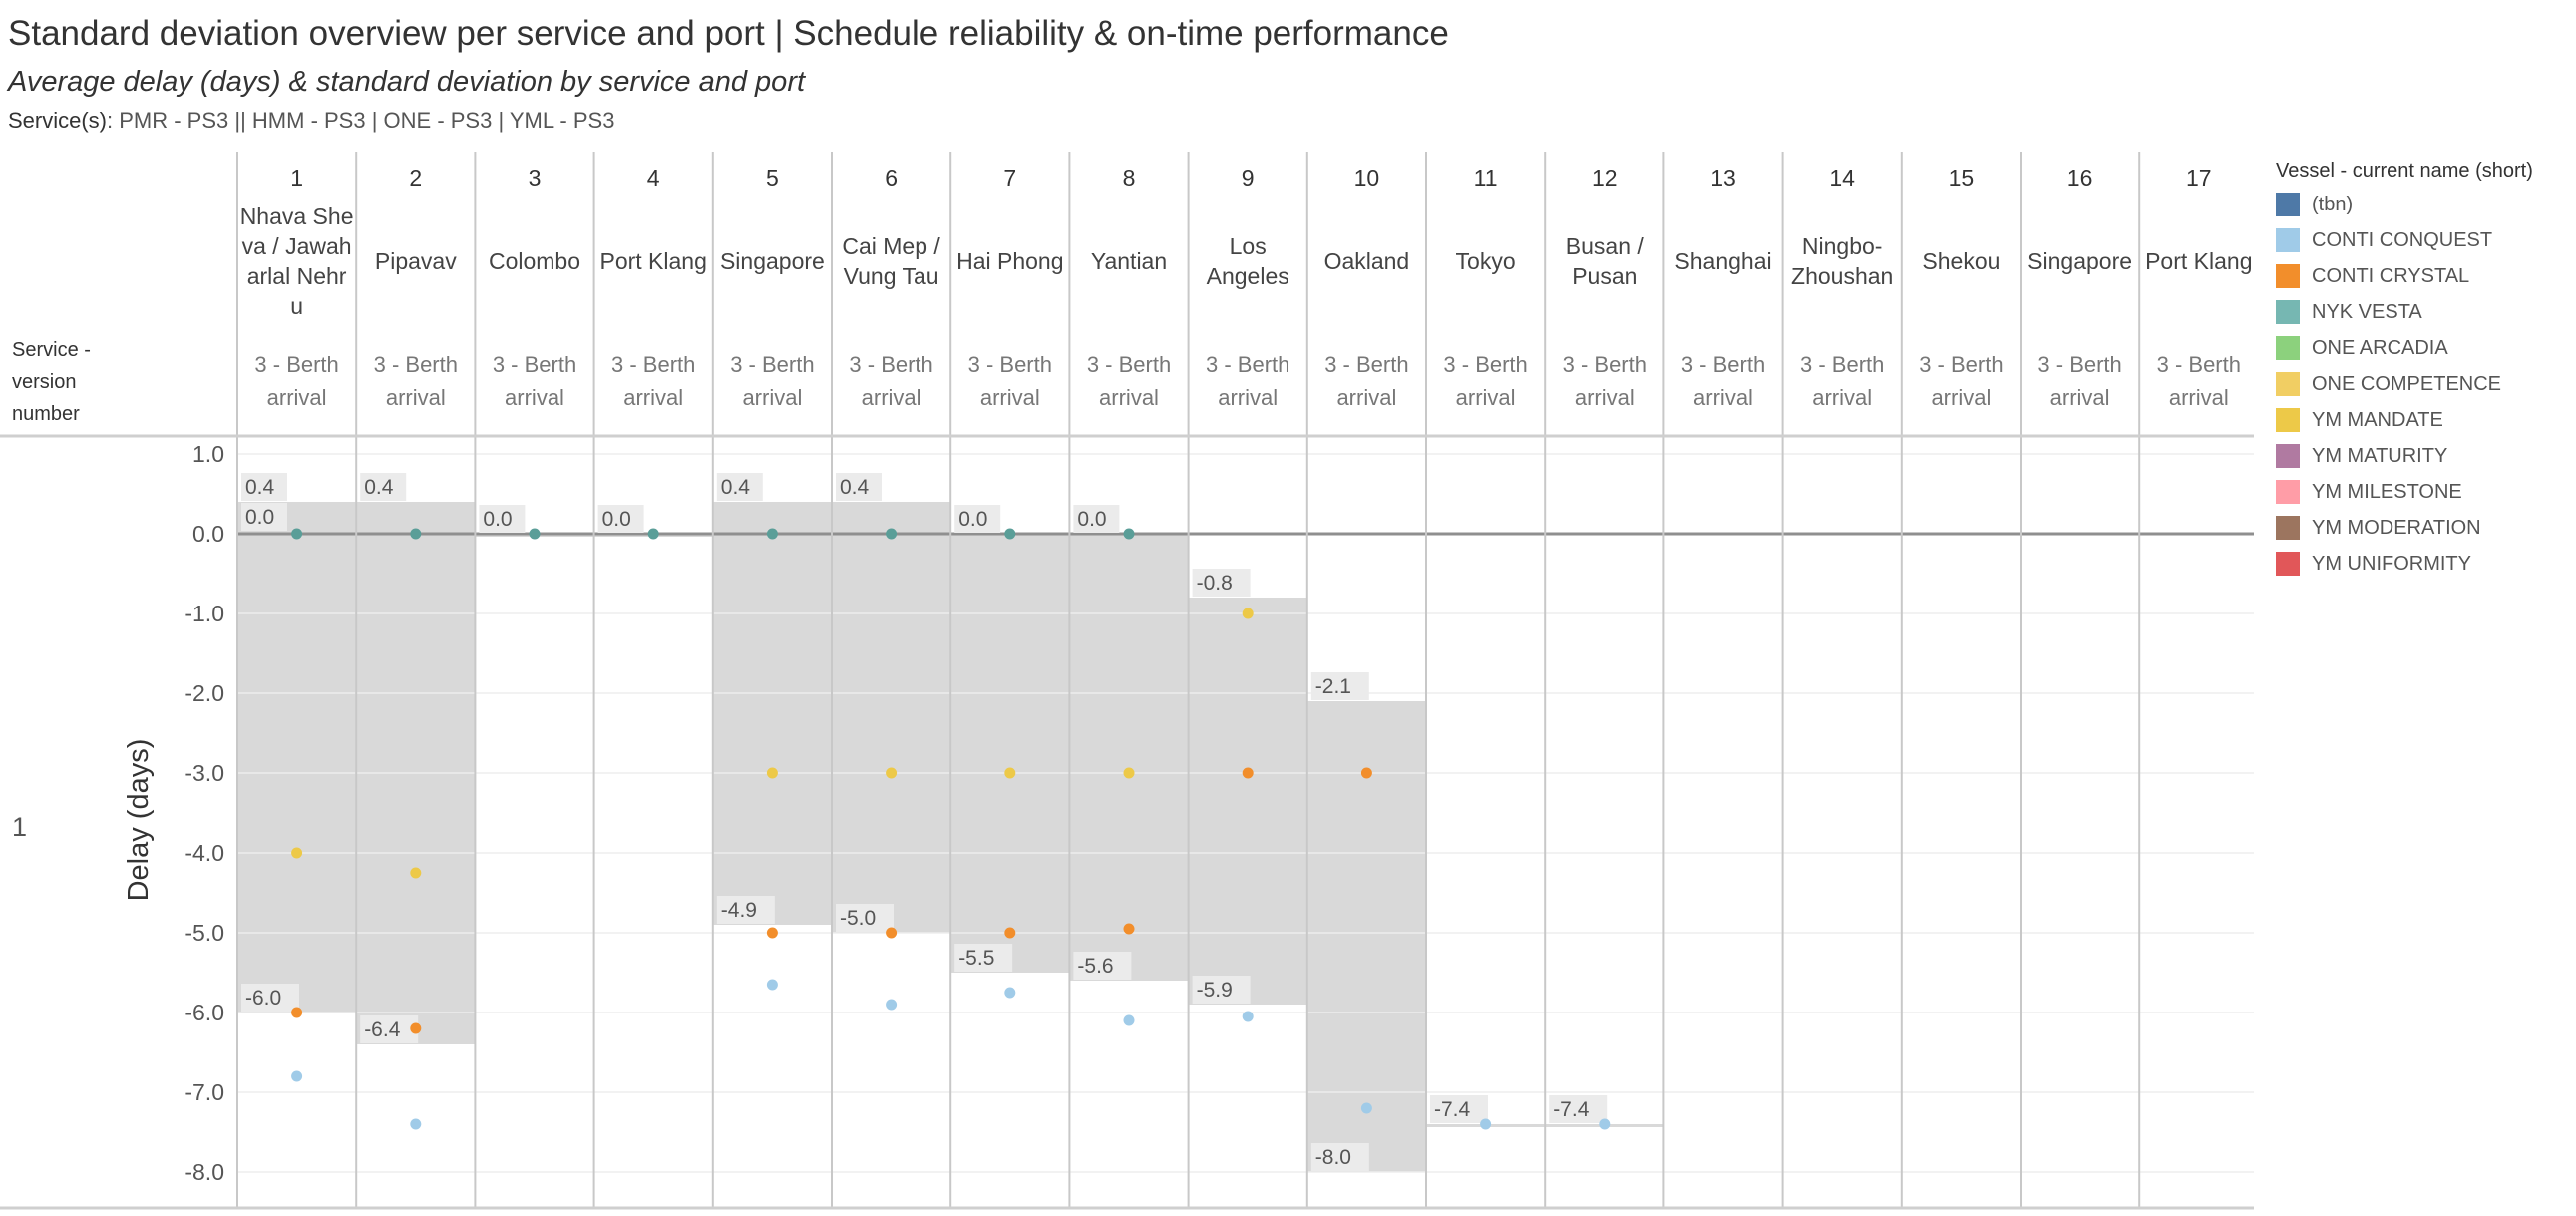  Describe the element at coordinates (1486, 261) in the screenshot. I see `column-port-name: Tokyo` at that location.